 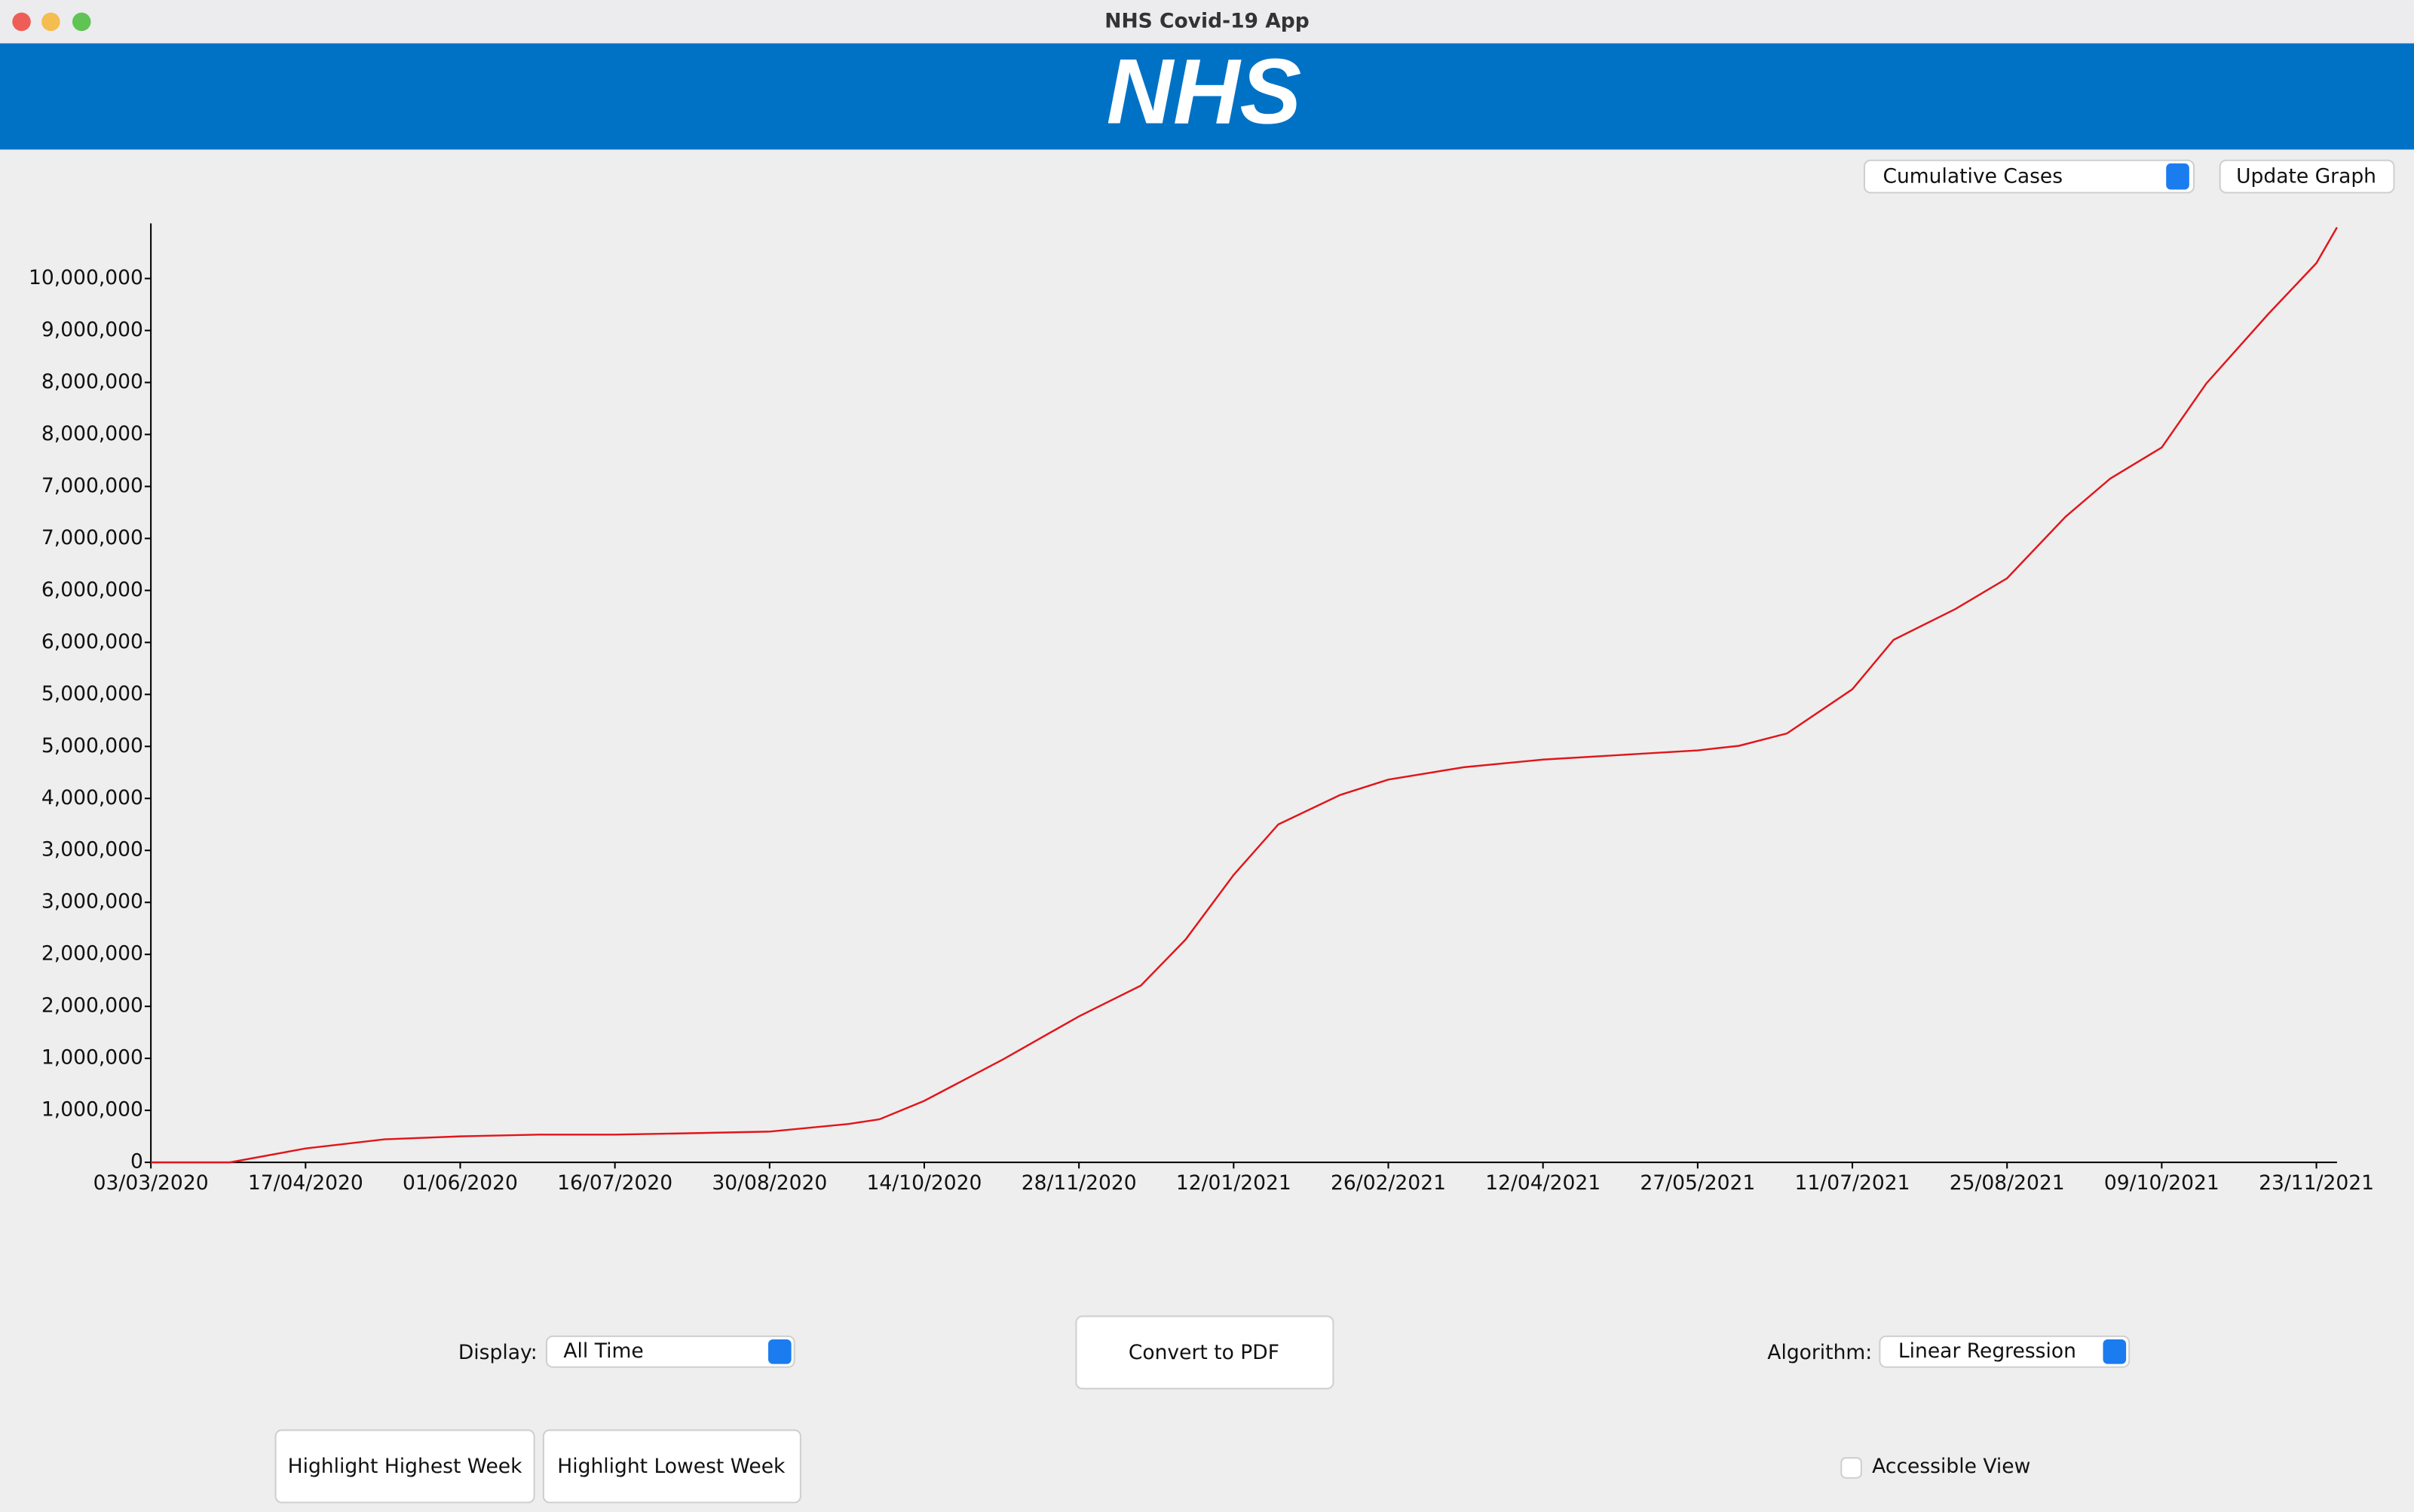 I want to click on x-tick-label: 23/11/2021, so click(x=2316, y=1183).